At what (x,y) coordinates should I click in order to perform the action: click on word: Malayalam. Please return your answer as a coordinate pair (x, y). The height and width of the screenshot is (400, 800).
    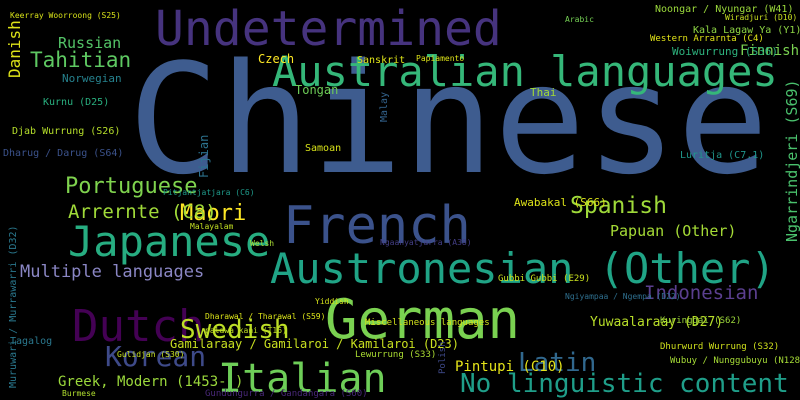
    Looking at the image, I should click on (212, 226).